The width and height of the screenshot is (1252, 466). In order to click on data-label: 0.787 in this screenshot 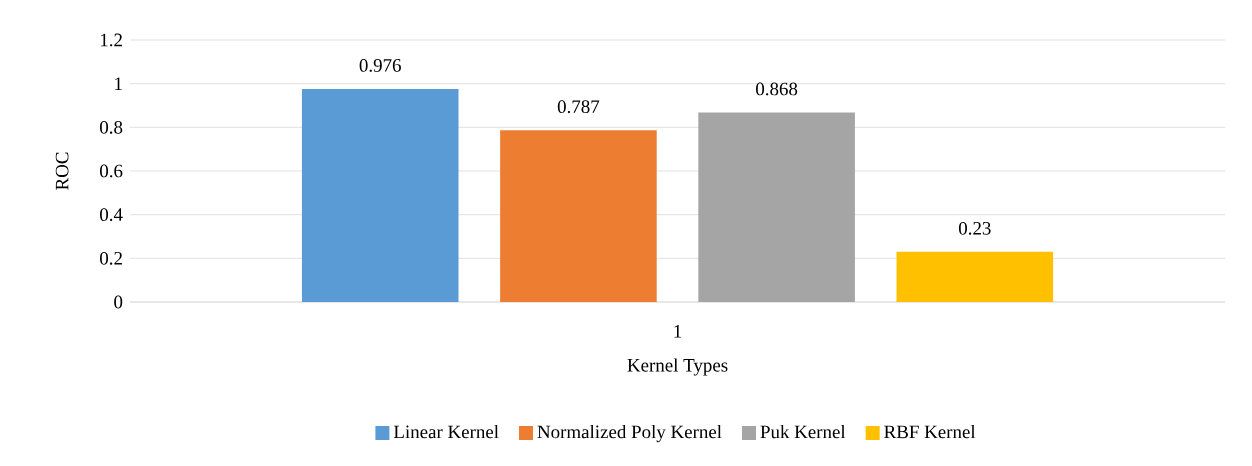, I will do `click(578, 107)`.